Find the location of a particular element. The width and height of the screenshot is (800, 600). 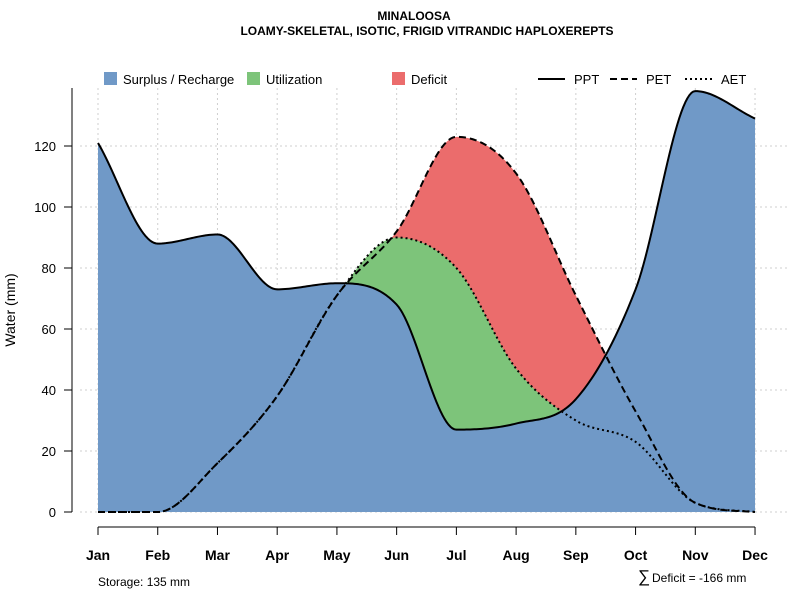

legend-swatch-surplus-recharge is located at coordinates (110, 78).